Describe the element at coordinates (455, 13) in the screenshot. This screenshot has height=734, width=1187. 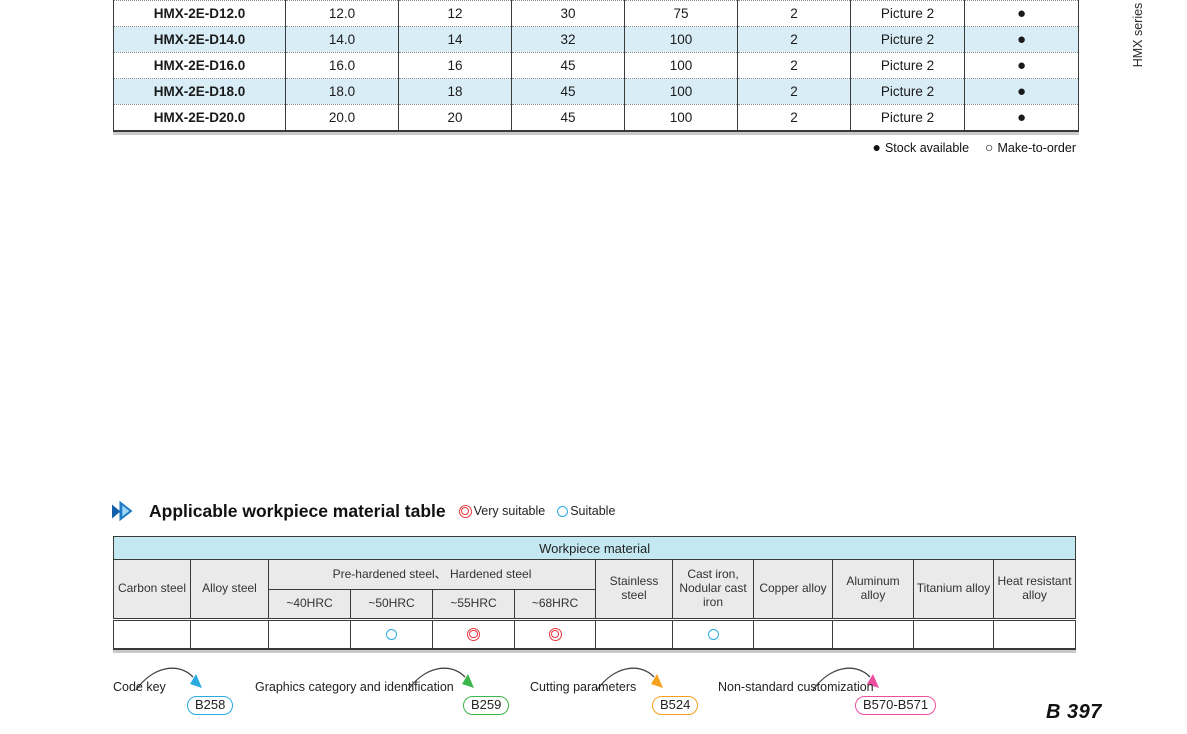
I see `cell: 12` at that location.